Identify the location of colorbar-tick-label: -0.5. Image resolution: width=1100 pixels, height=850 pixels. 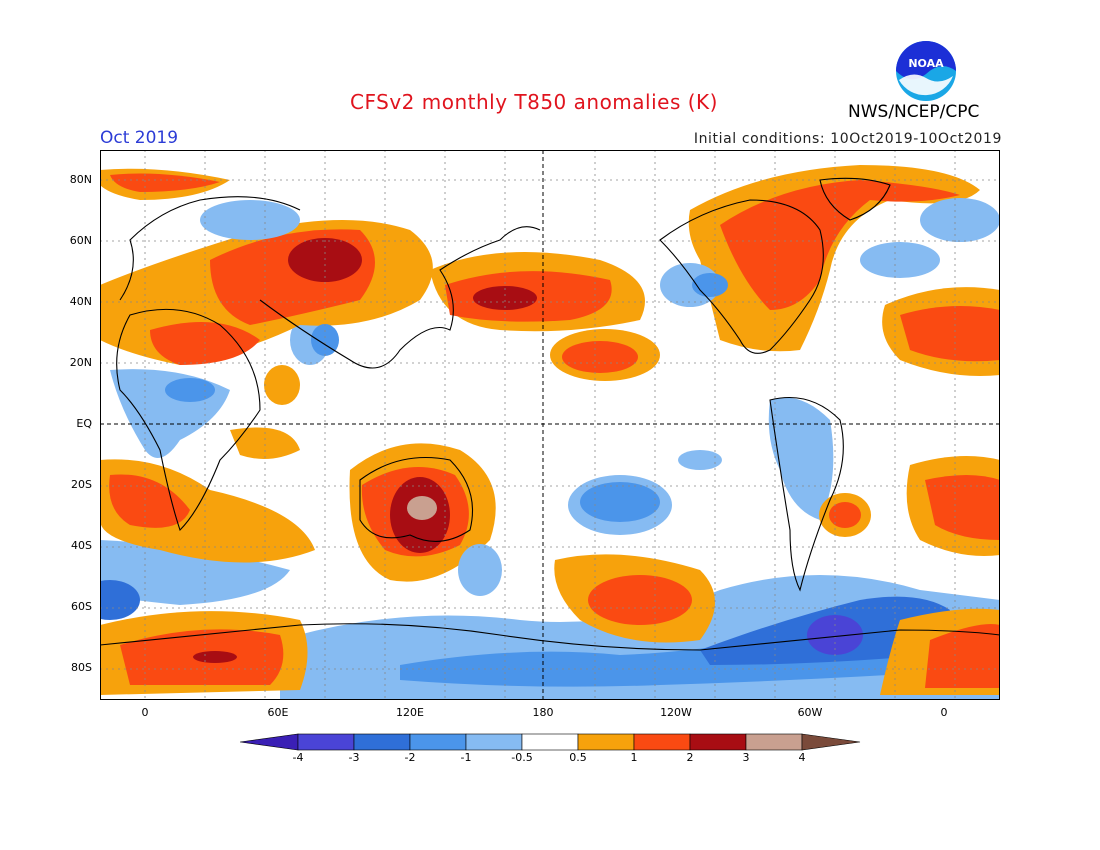
(522, 757).